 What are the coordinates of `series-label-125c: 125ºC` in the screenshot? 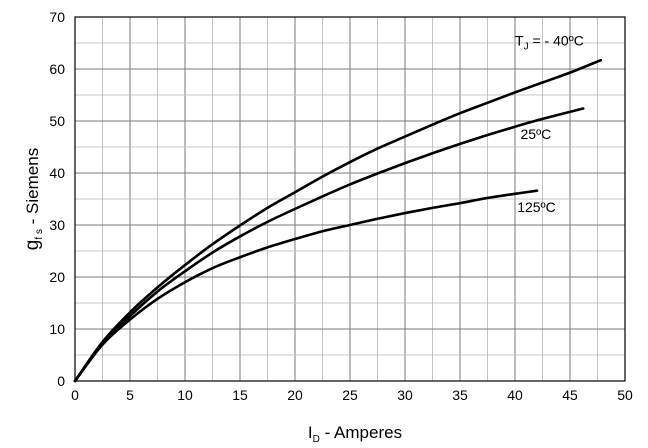 It's located at (536, 207).